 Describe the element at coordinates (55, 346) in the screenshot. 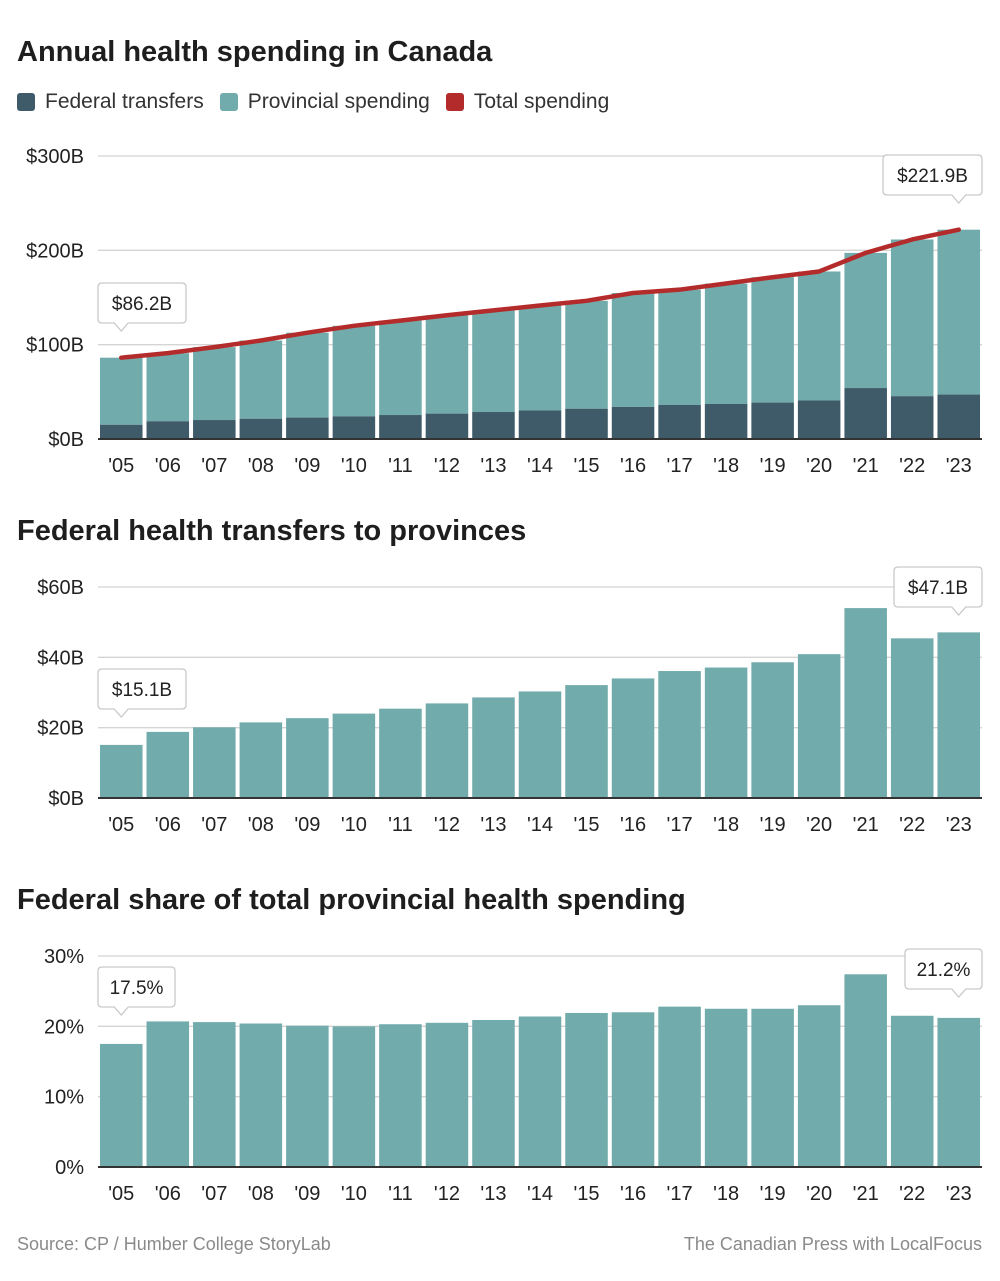

I see `y-tick-label: $100B` at that location.